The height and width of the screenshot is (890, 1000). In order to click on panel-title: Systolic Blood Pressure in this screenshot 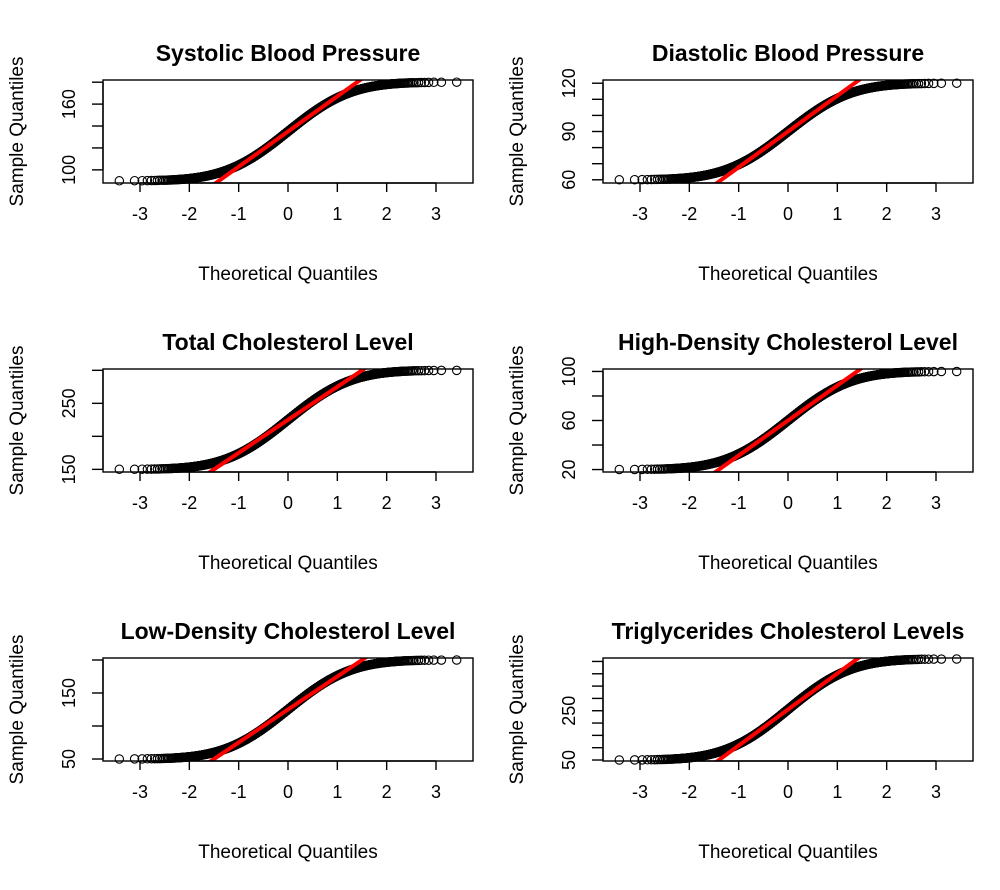, I will do `click(288, 53)`.